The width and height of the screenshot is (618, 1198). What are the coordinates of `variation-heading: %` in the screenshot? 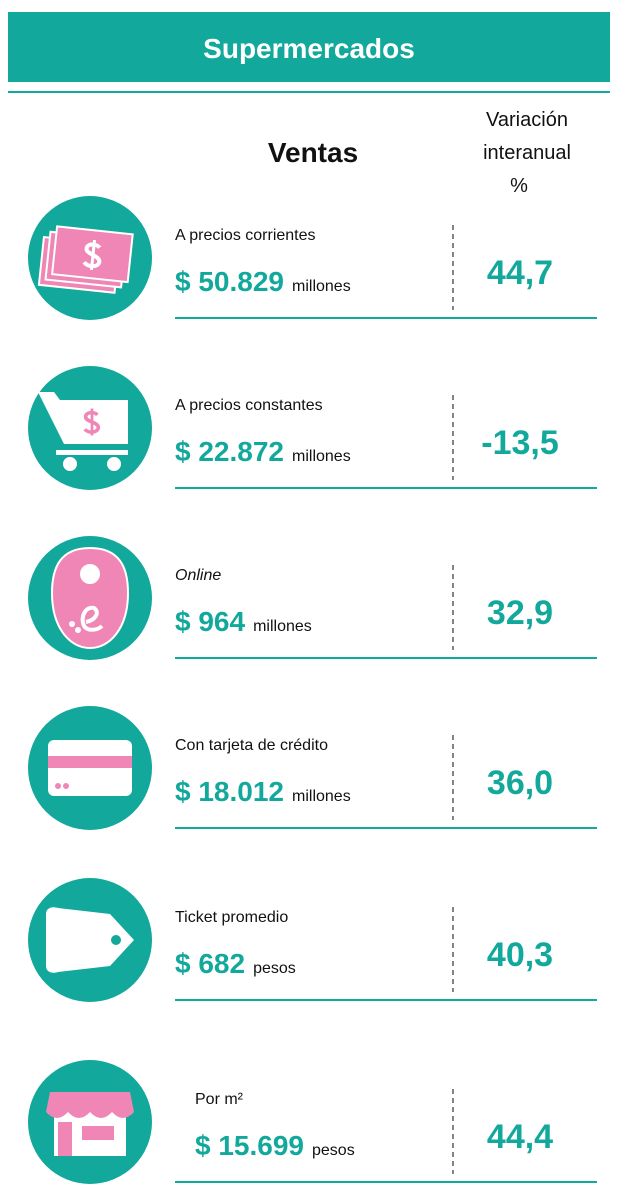 It's located at (519, 186).